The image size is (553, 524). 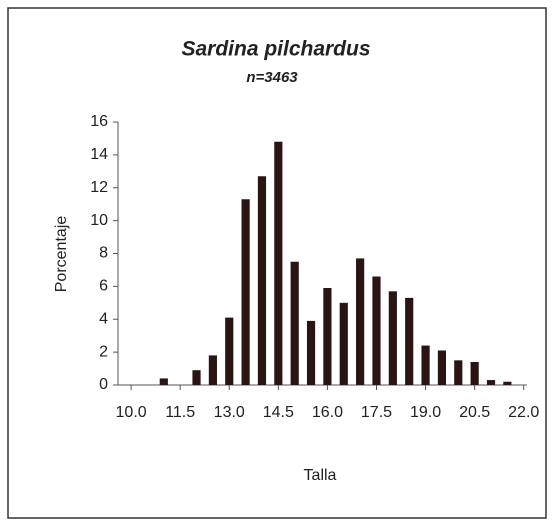 What do you see at coordinates (99, 121) in the screenshot?
I see `y-tick-label: 16` at bounding box center [99, 121].